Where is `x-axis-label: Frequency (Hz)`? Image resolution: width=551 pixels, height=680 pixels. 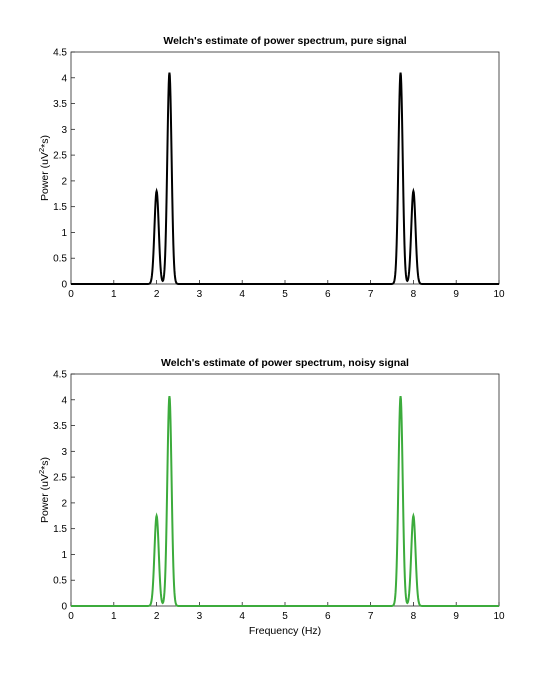 x-axis-label: Frequency (Hz) is located at coordinates (285, 631).